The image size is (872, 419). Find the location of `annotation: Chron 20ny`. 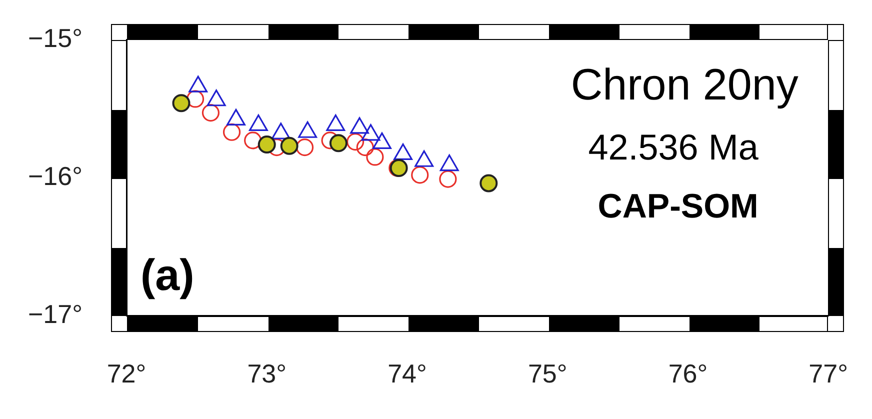

annotation: Chron 20ny is located at coordinates (684, 85).